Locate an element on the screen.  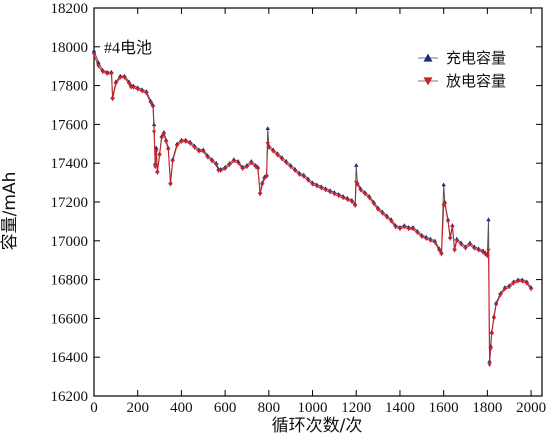
x-tick-label: 2000 is located at coordinates (531, 408).